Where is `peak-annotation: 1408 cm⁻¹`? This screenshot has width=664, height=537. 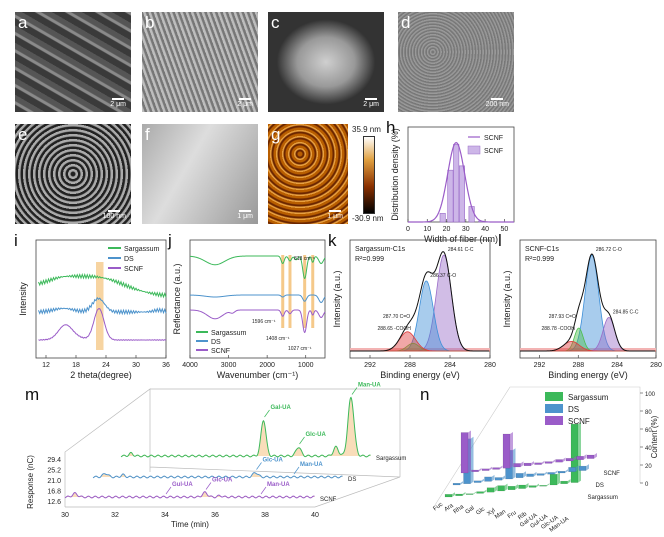
peak-annotation: 1408 cm⁻¹ is located at coordinates (278, 339).